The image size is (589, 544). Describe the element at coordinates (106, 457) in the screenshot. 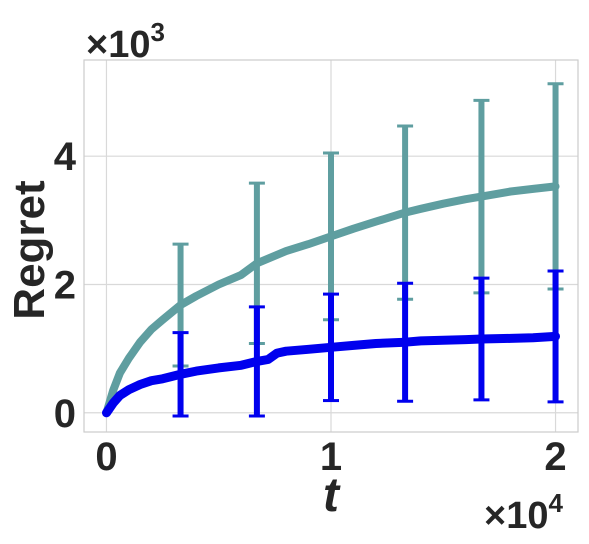

I see `x-tick-label-0: 0` at that location.